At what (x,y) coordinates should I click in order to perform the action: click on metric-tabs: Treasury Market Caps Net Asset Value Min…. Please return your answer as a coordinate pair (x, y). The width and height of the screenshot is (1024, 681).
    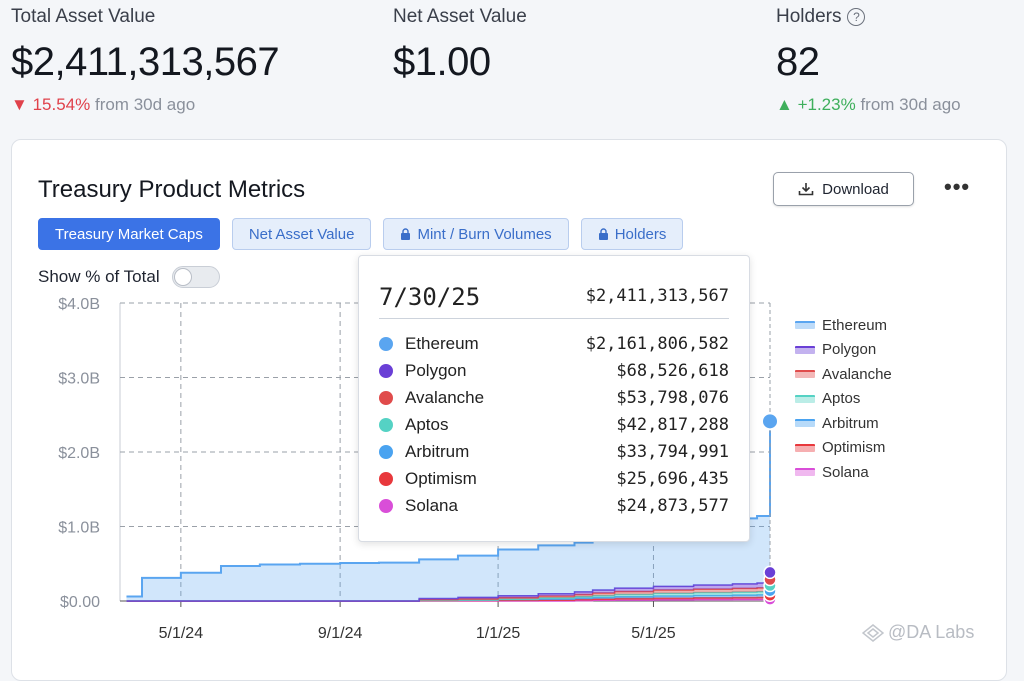
    Looking at the image, I should click on (361, 234).